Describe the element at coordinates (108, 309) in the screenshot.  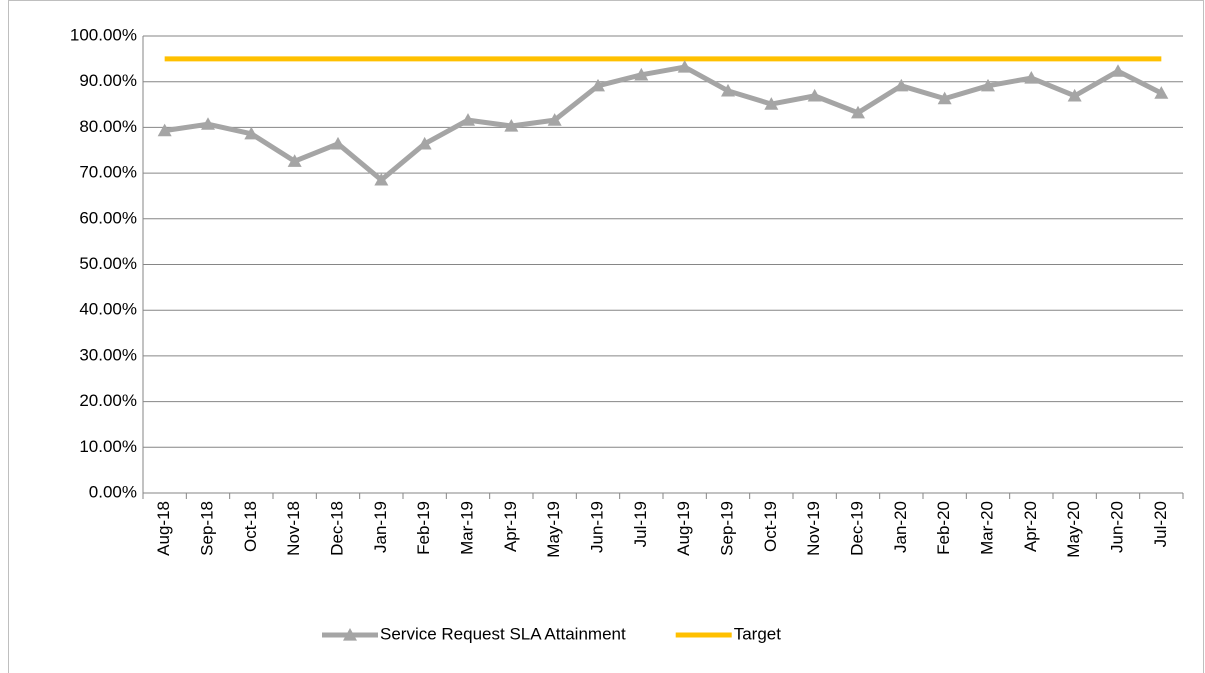
I see `y-tick-label: 40.00%` at that location.